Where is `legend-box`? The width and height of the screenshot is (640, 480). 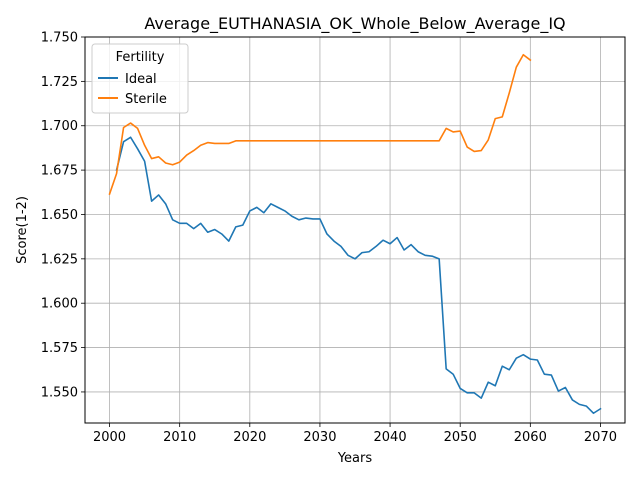 legend-box is located at coordinates (140, 78).